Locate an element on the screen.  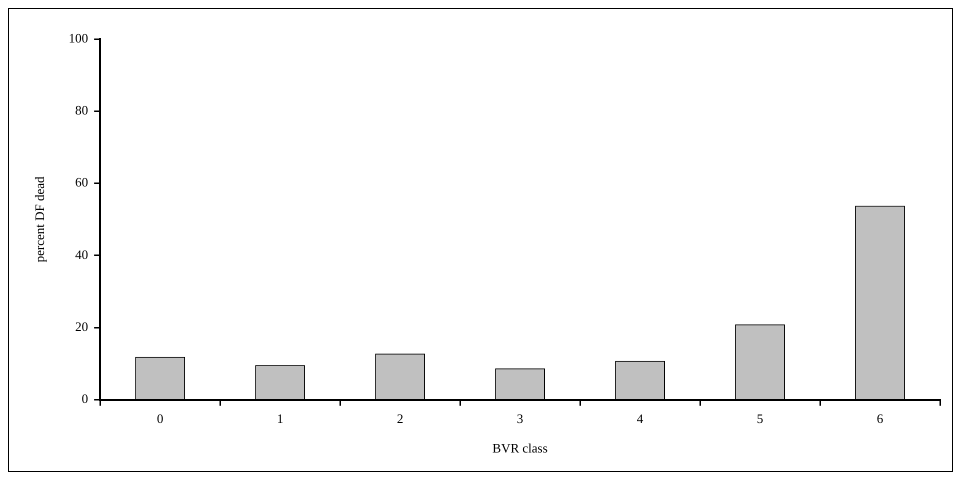
x-tick-label: 3 is located at coordinates (520, 418).